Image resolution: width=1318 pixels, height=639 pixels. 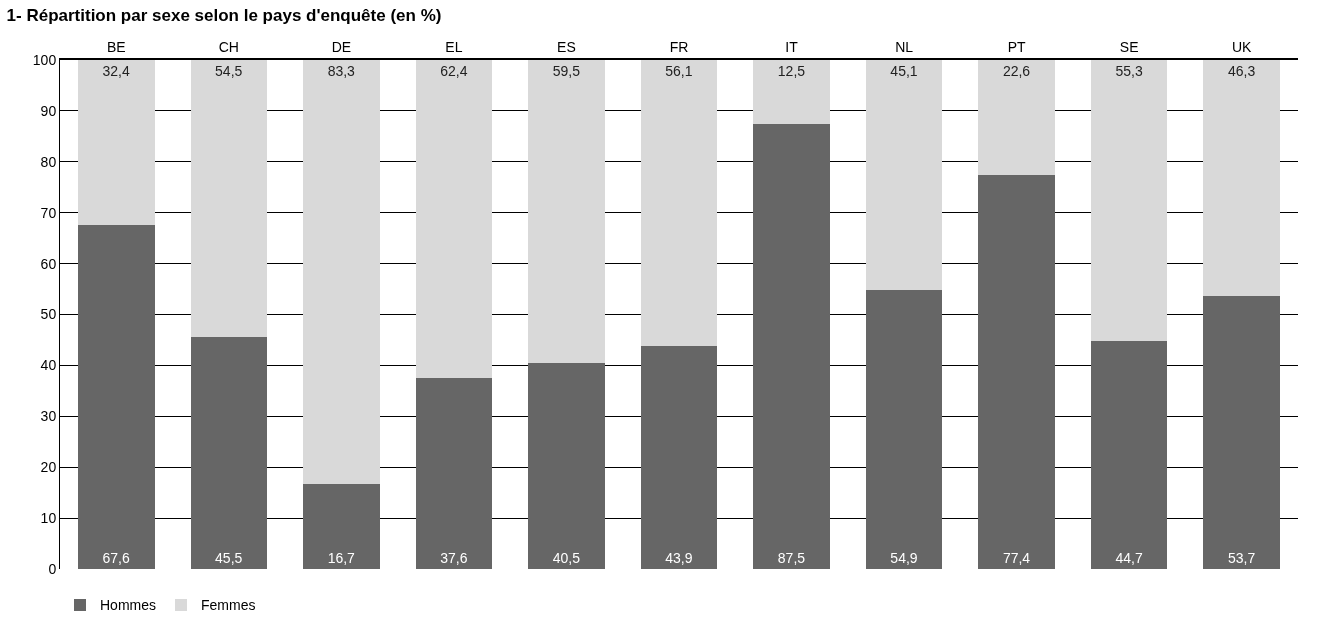 I want to click on y-tick-label: 60, so click(x=48, y=263).